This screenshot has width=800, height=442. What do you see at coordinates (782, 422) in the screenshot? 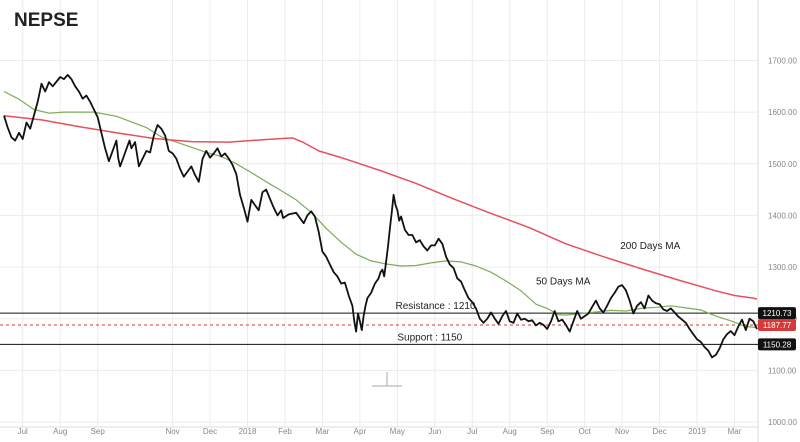
I see `y-tick-label: 1000.00` at bounding box center [782, 422].